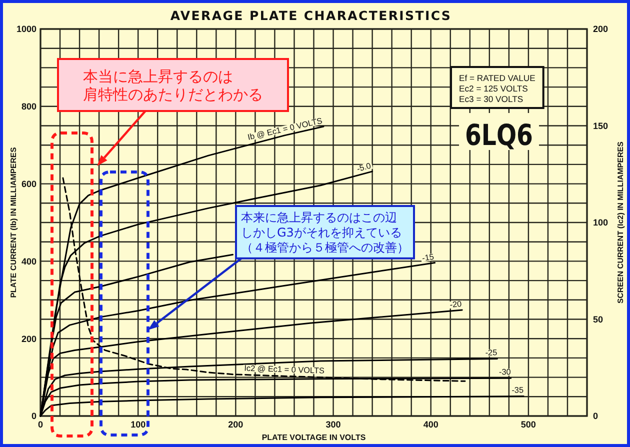  What do you see at coordinates (493, 89) in the screenshot?
I see `annotation: Ec2 = 125 VOLTS` at bounding box center [493, 89].